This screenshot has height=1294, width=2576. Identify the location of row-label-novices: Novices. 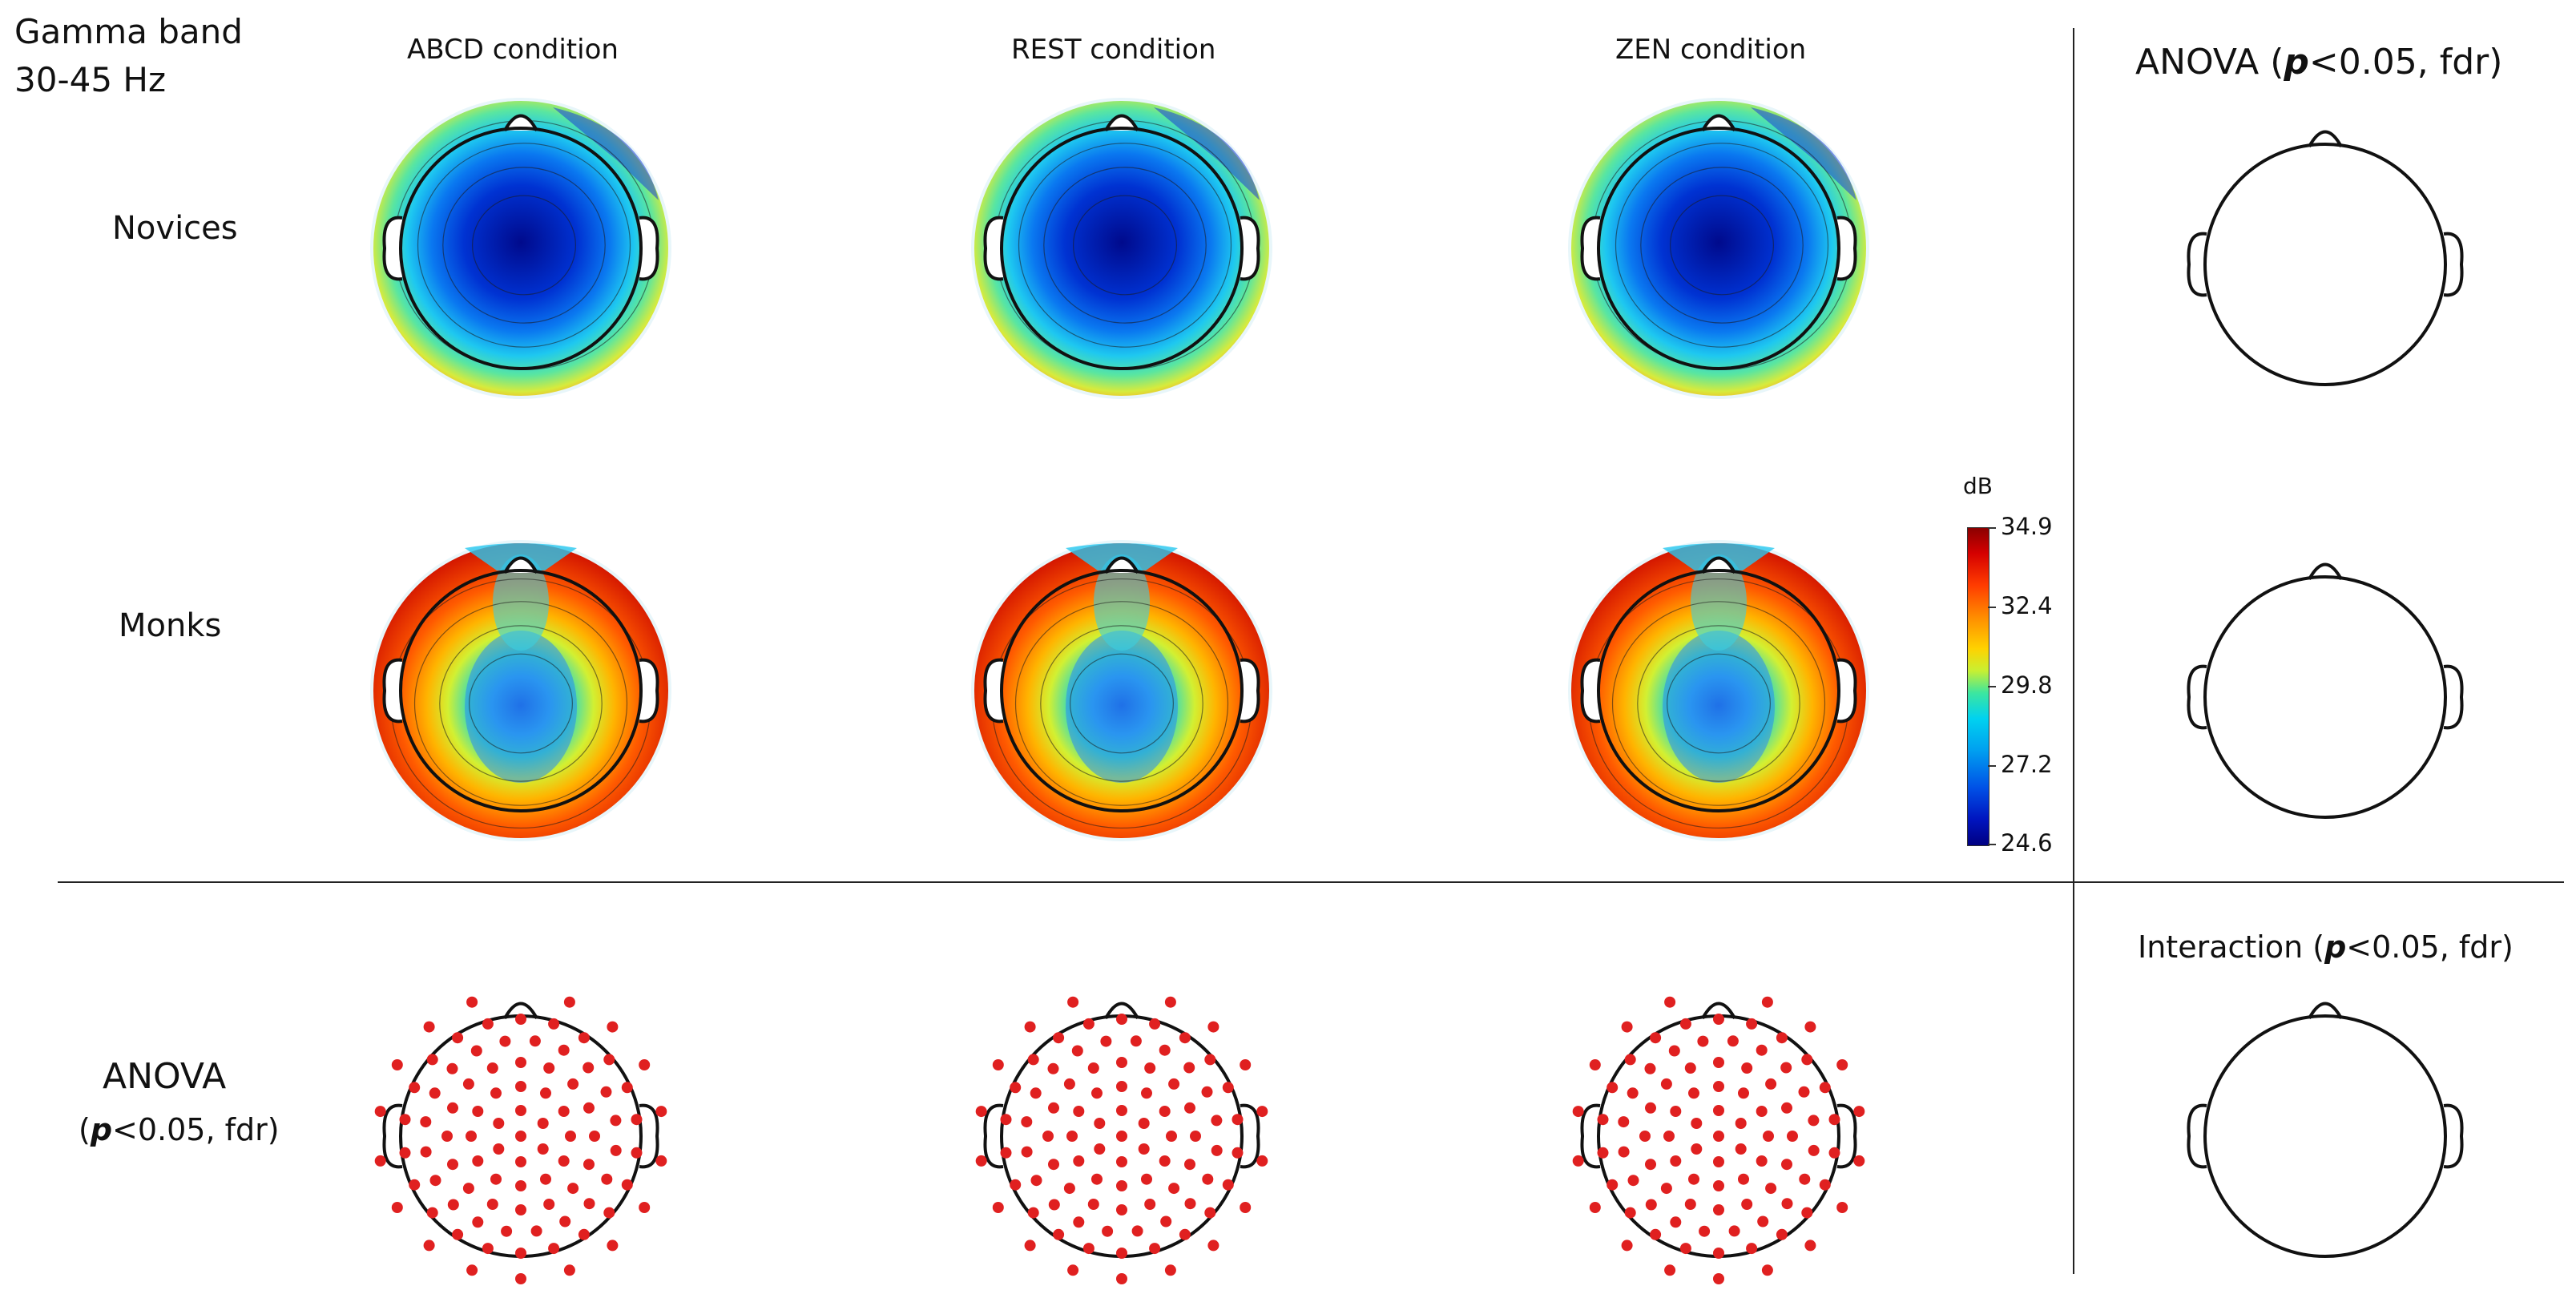
(175, 228).